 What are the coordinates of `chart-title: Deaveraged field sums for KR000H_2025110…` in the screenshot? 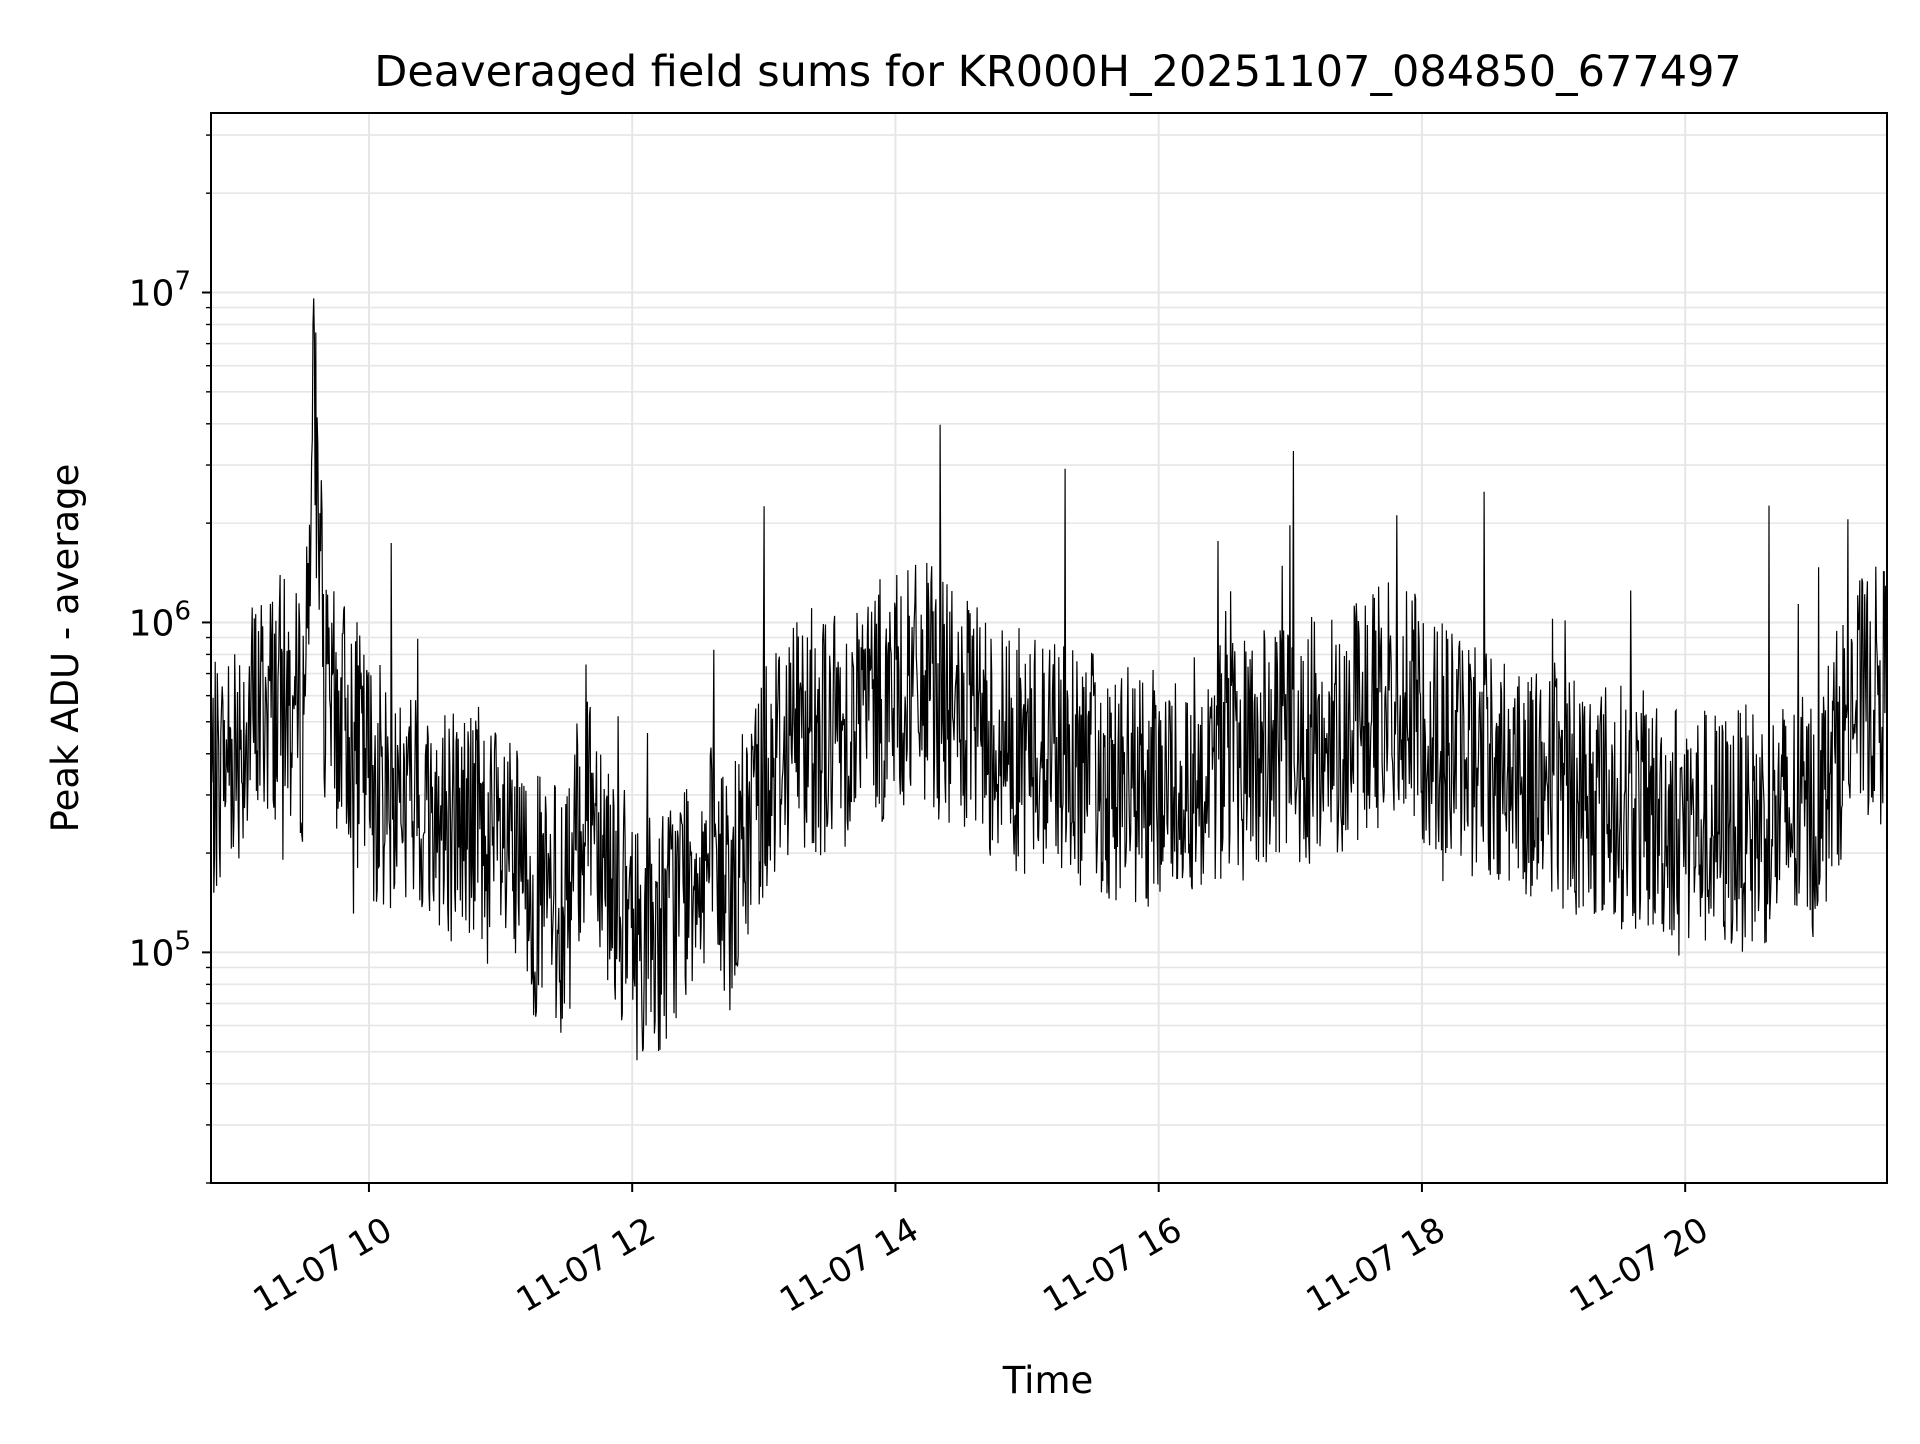 It's located at (1058, 72).